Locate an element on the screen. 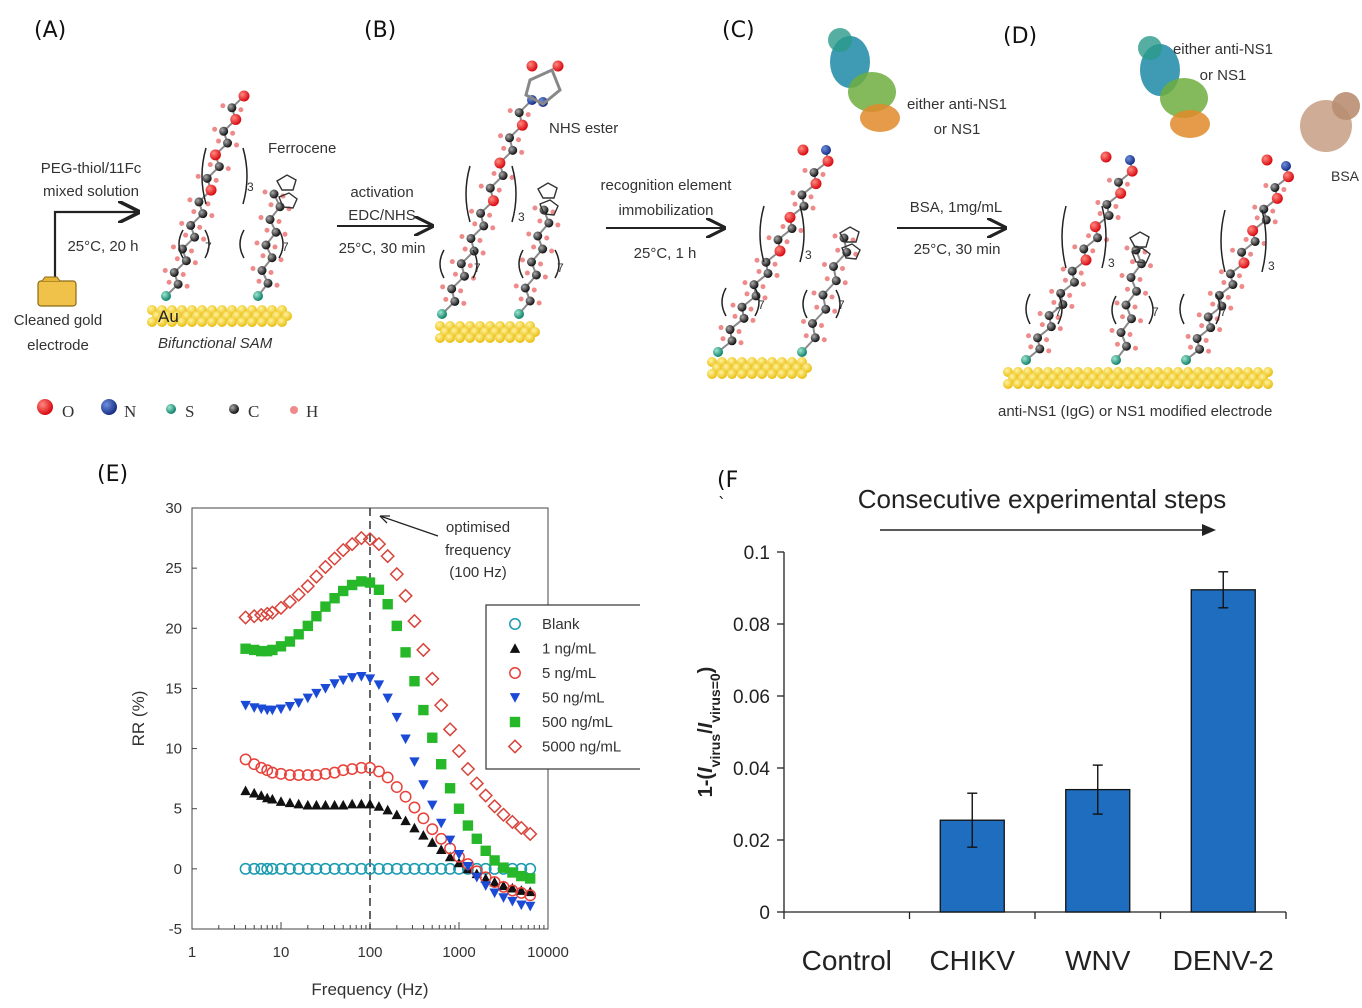  x-tick-label: 100 is located at coordinates (369, 952).